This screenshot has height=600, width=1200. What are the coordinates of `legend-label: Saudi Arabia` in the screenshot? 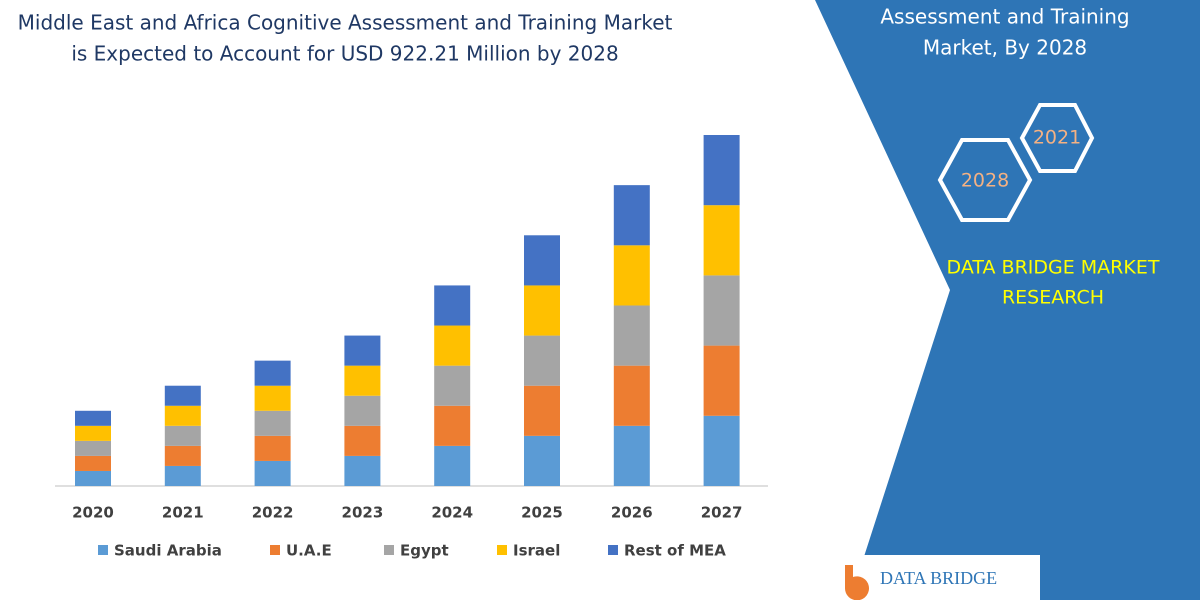 It's located at (168, 551).